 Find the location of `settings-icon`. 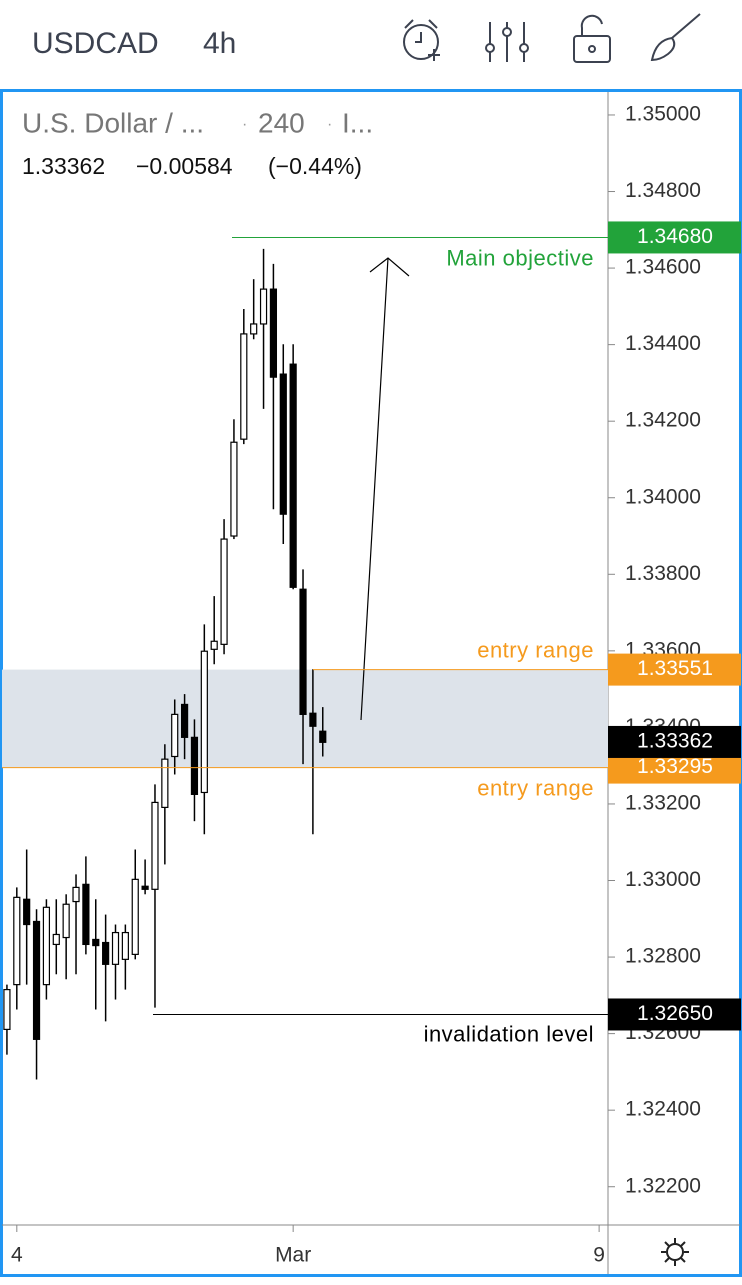

settings-icon is located at coordinates (675, 1252).